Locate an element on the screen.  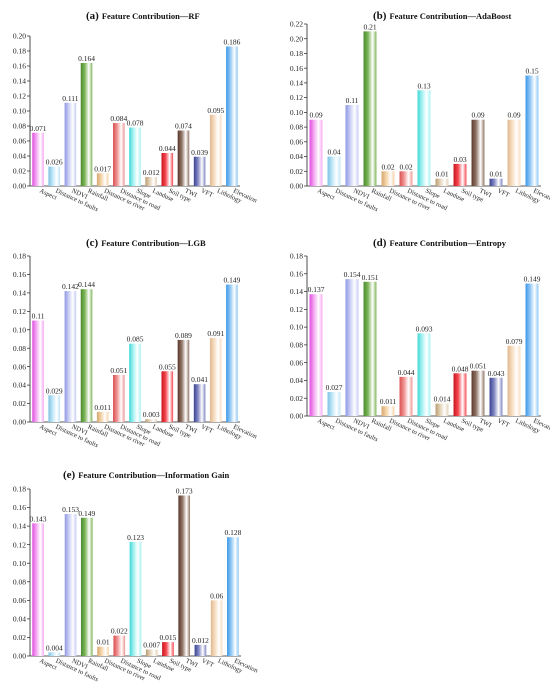
data-label-vft: 0.012 is located at coordinates (200, 640).